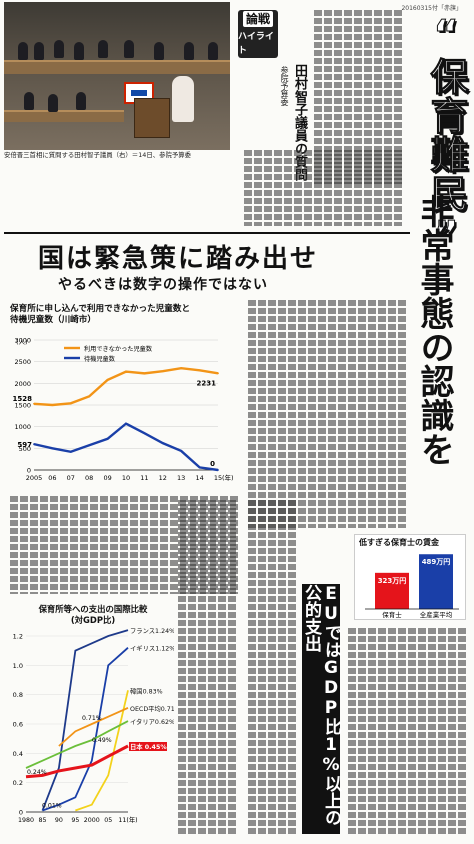  What do you see at coordinates (163, 478) in the screenshot?
I see `chart1-x-tick: 12` at bounding box center [163, 478].